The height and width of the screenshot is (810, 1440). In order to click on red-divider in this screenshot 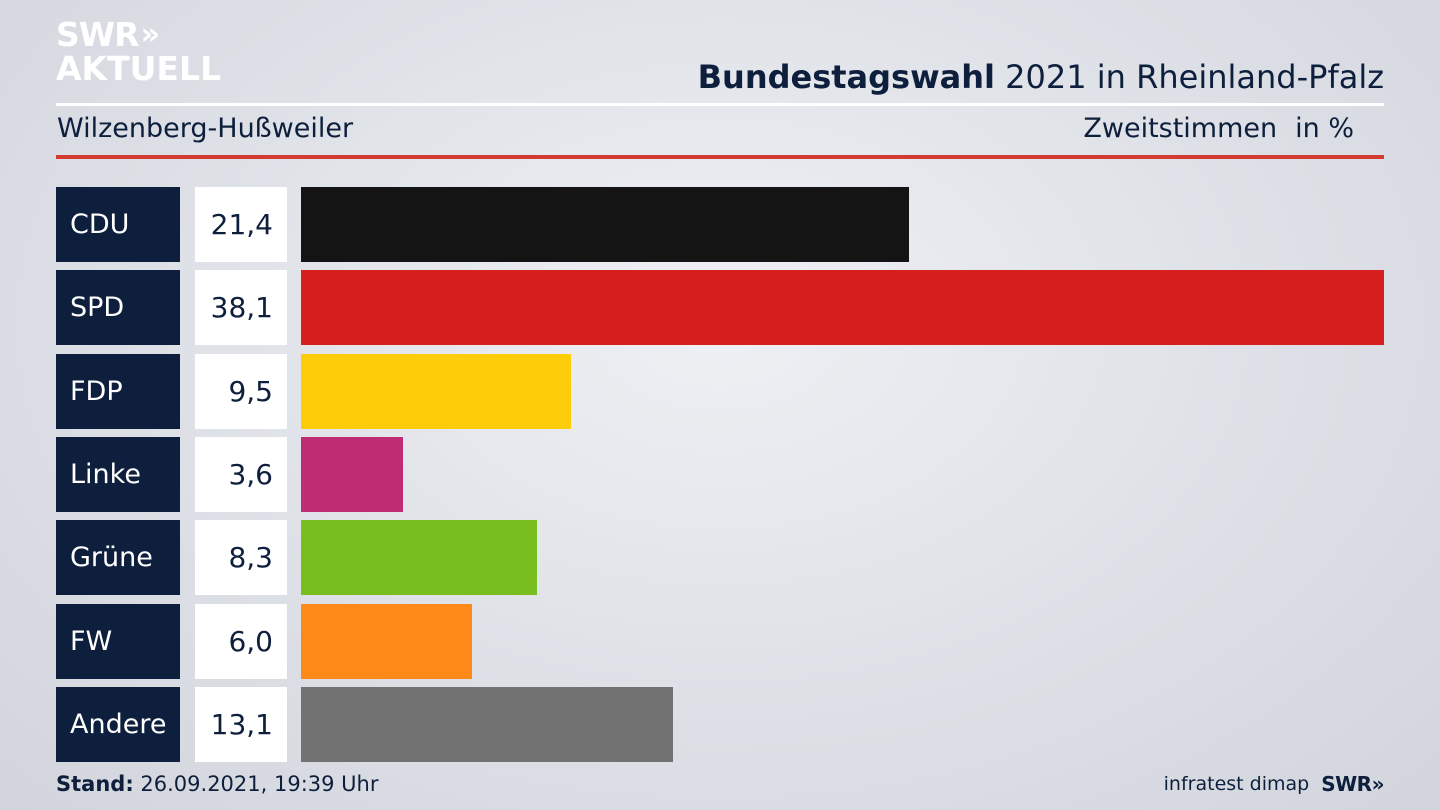, I will do `click(720, 157)`.